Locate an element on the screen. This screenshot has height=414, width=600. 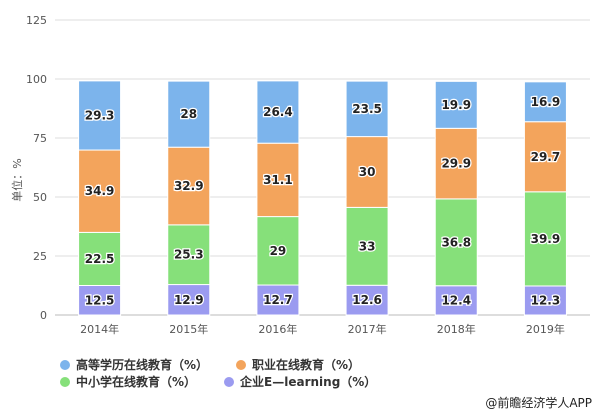
data-label: 26.4 is located at coordinates (278, 112).